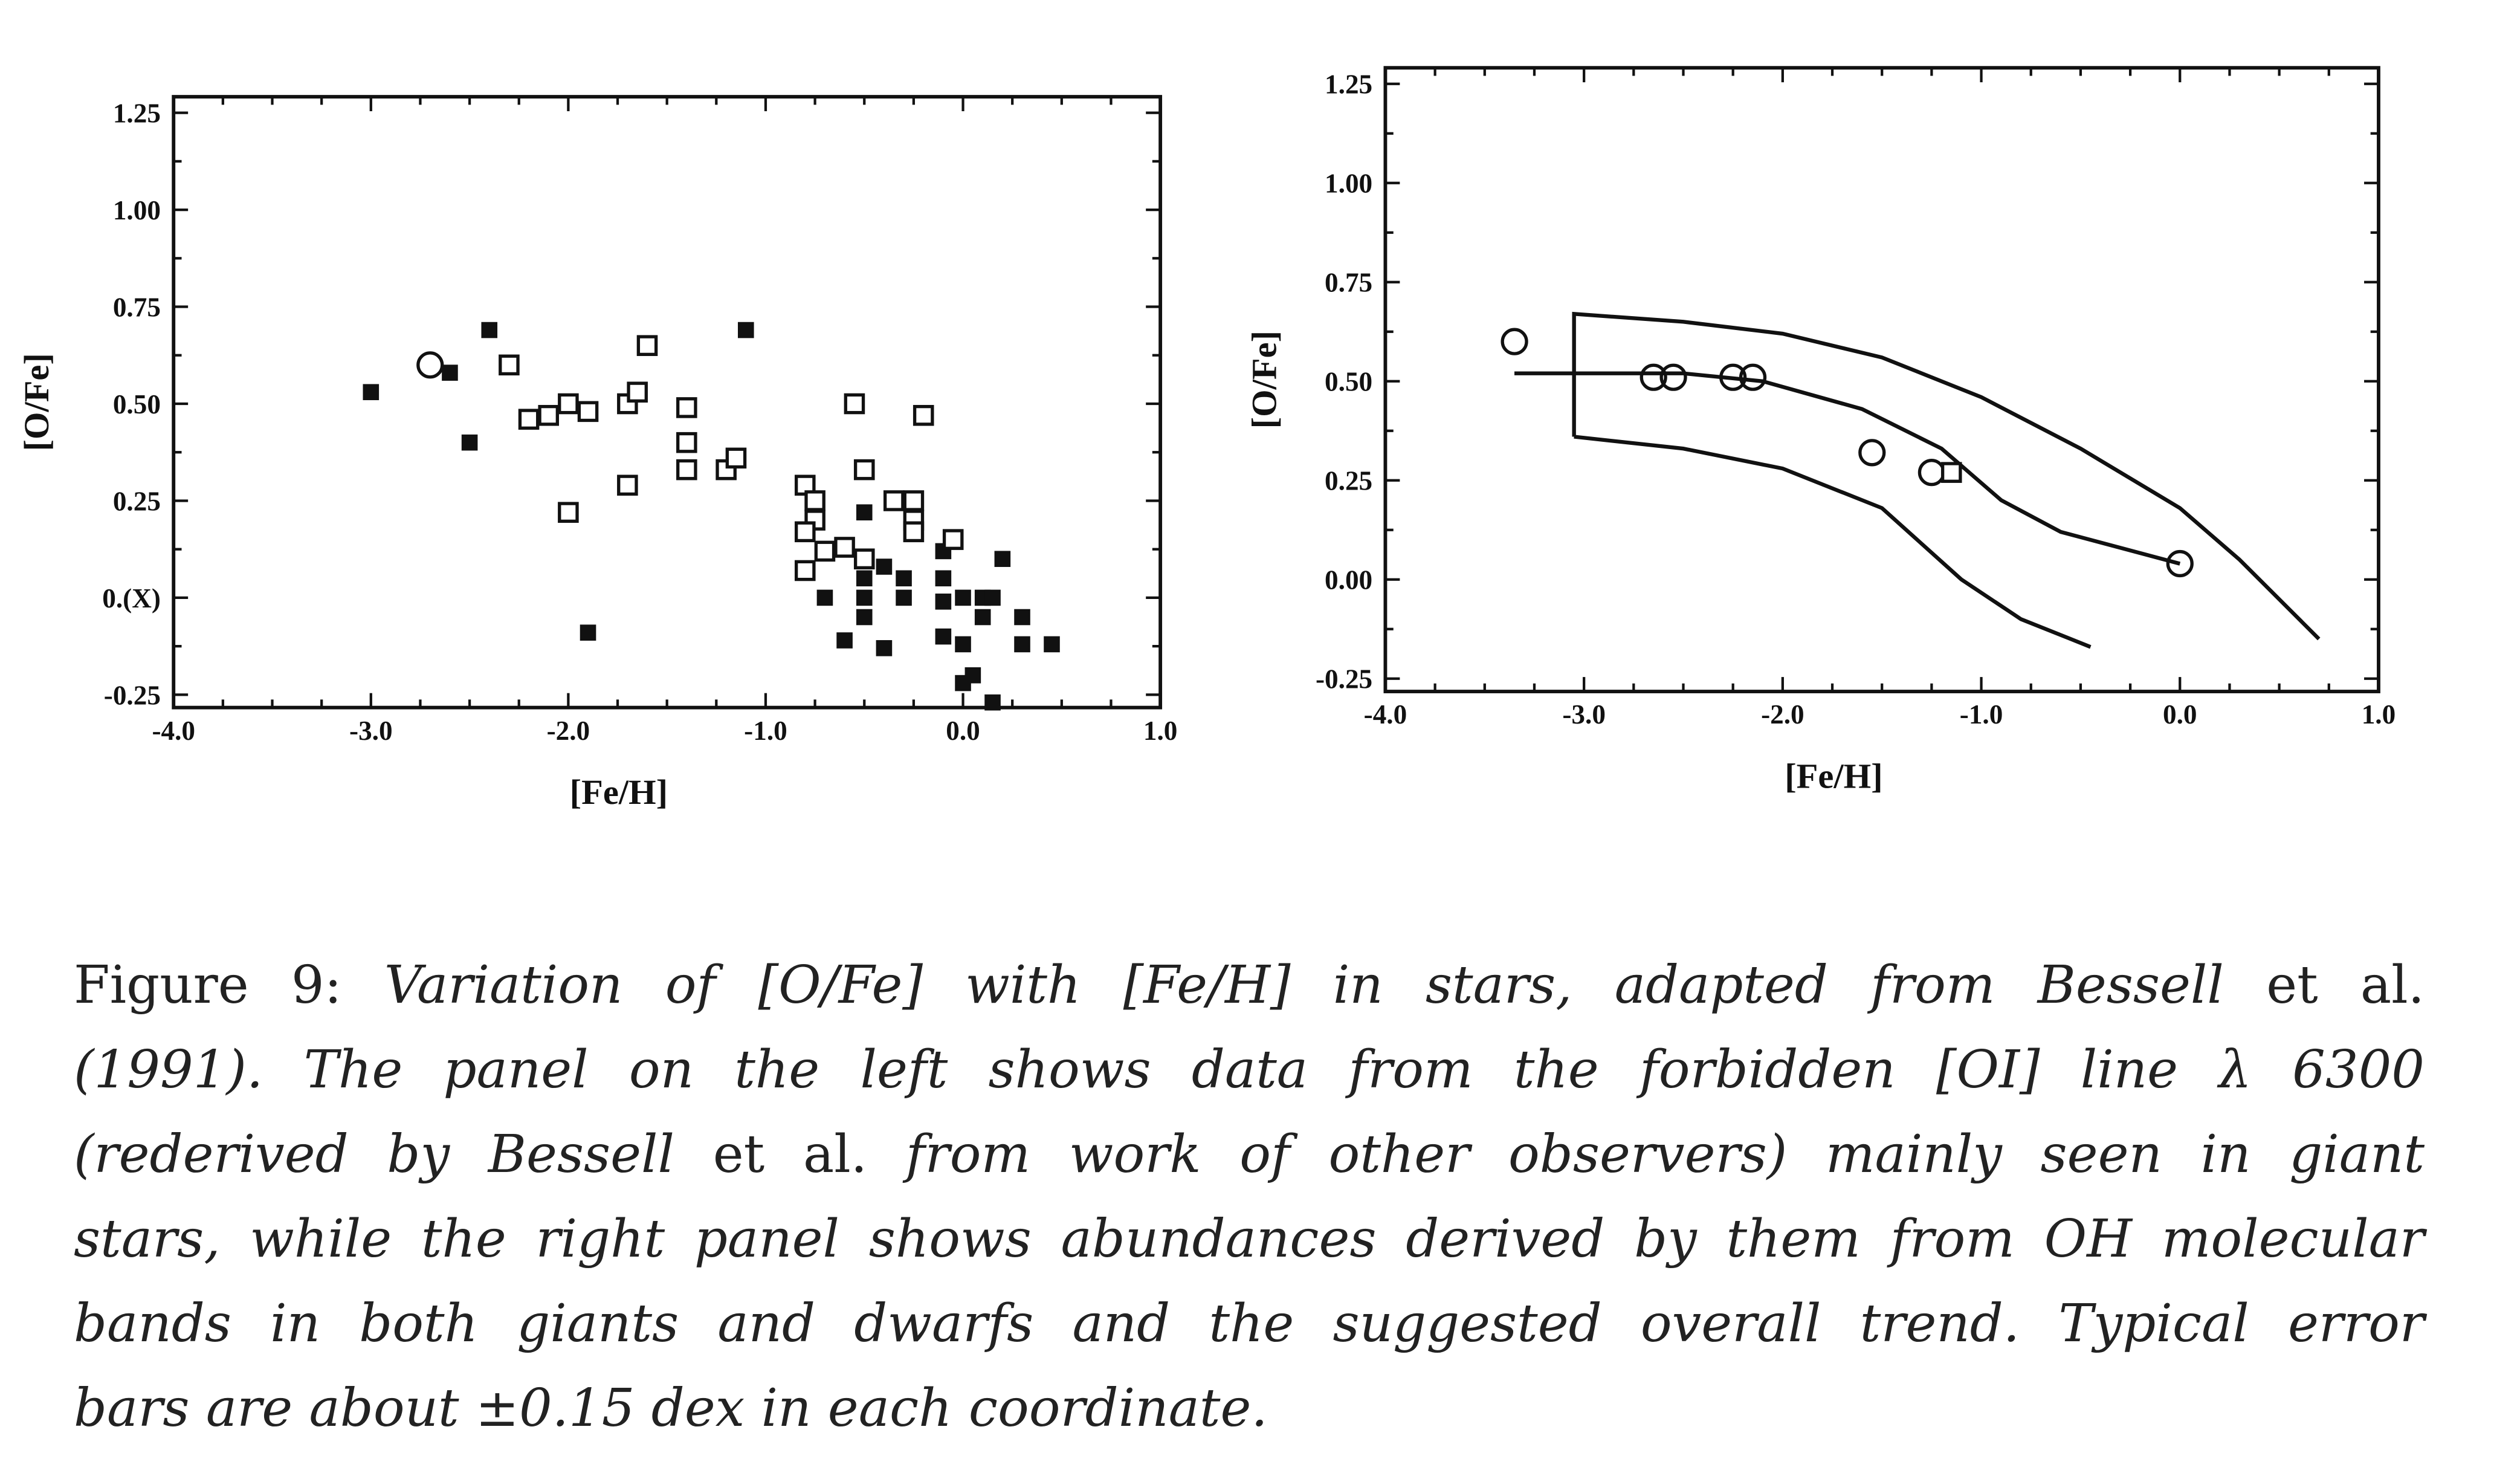 Image resolution: width=2520 pixels, height=1473 pixels. I want to click on trend-line, so click(1847, 469).